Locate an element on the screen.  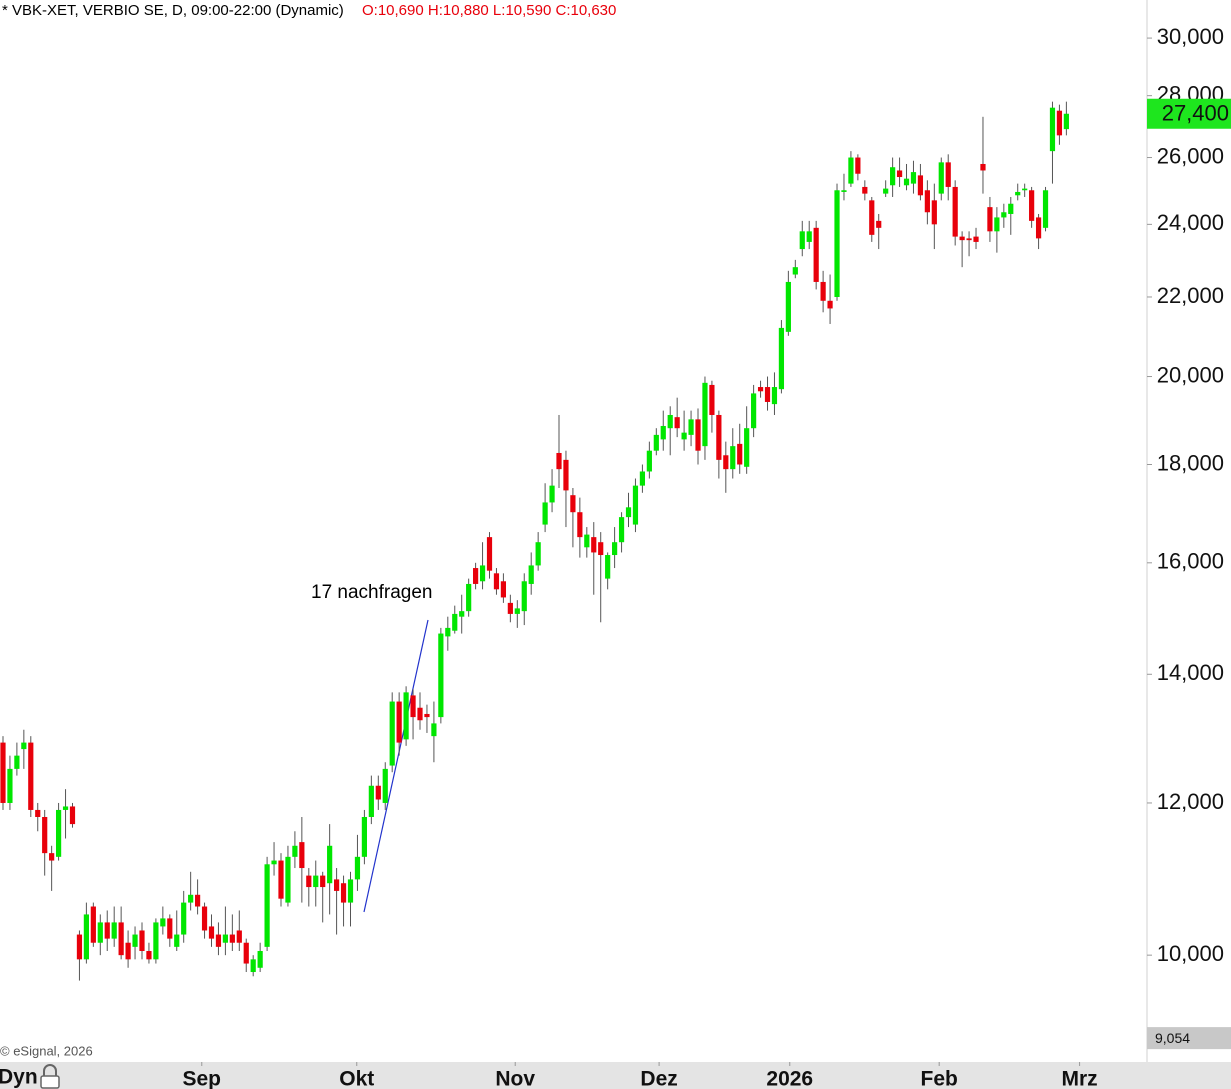
price-axis-area is located at coordinates (1189, 531).